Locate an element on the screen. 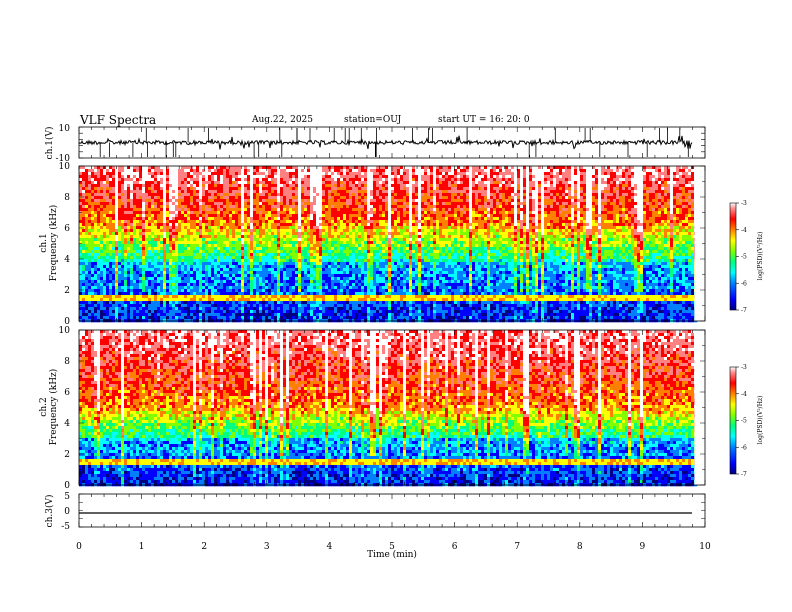 The image size is (792, 612). spec2-freq-title: Frequency (kHz) is located at coordinates (53, 407).